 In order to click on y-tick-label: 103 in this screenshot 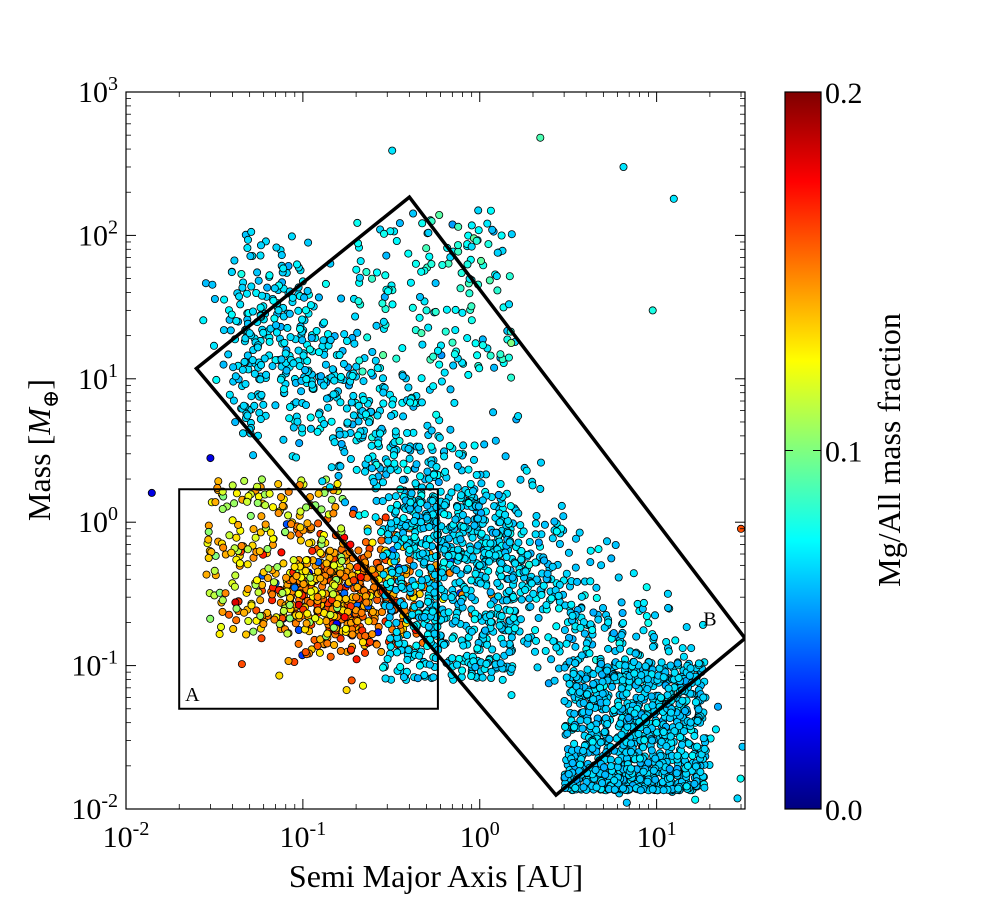, I will do `click(98, 91)`.